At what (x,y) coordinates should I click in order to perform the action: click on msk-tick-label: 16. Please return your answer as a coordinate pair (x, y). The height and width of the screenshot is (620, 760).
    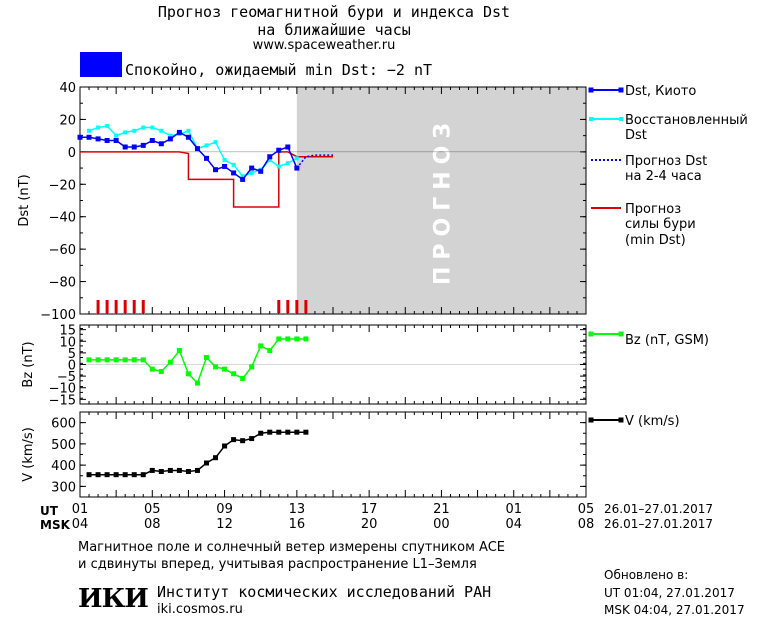
    Looking at the image, I should click on (297, 524).